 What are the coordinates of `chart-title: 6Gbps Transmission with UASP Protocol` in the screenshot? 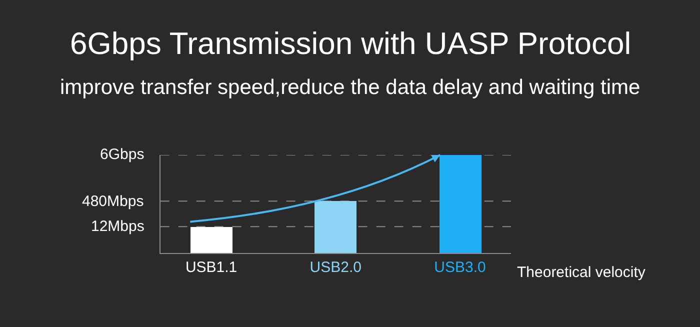 It's located at (351, 43).